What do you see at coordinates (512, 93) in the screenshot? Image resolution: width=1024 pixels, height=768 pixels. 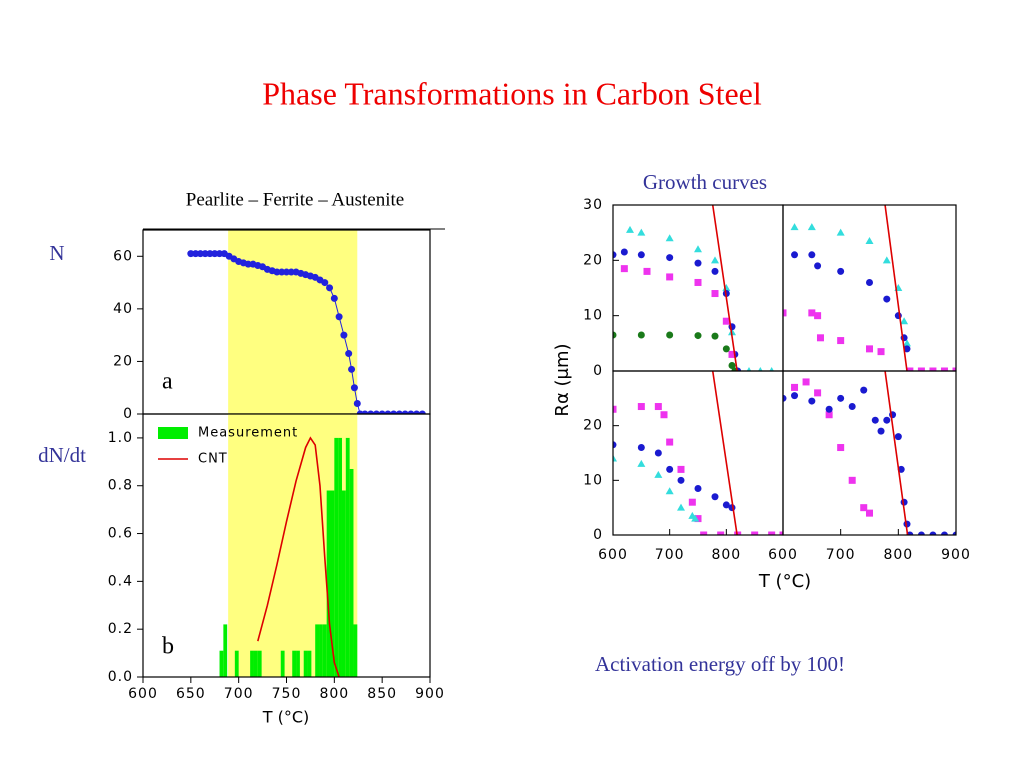 I see `slide-title: Phase Transformations in Carbon Steel` at bounding box center [512, 93].